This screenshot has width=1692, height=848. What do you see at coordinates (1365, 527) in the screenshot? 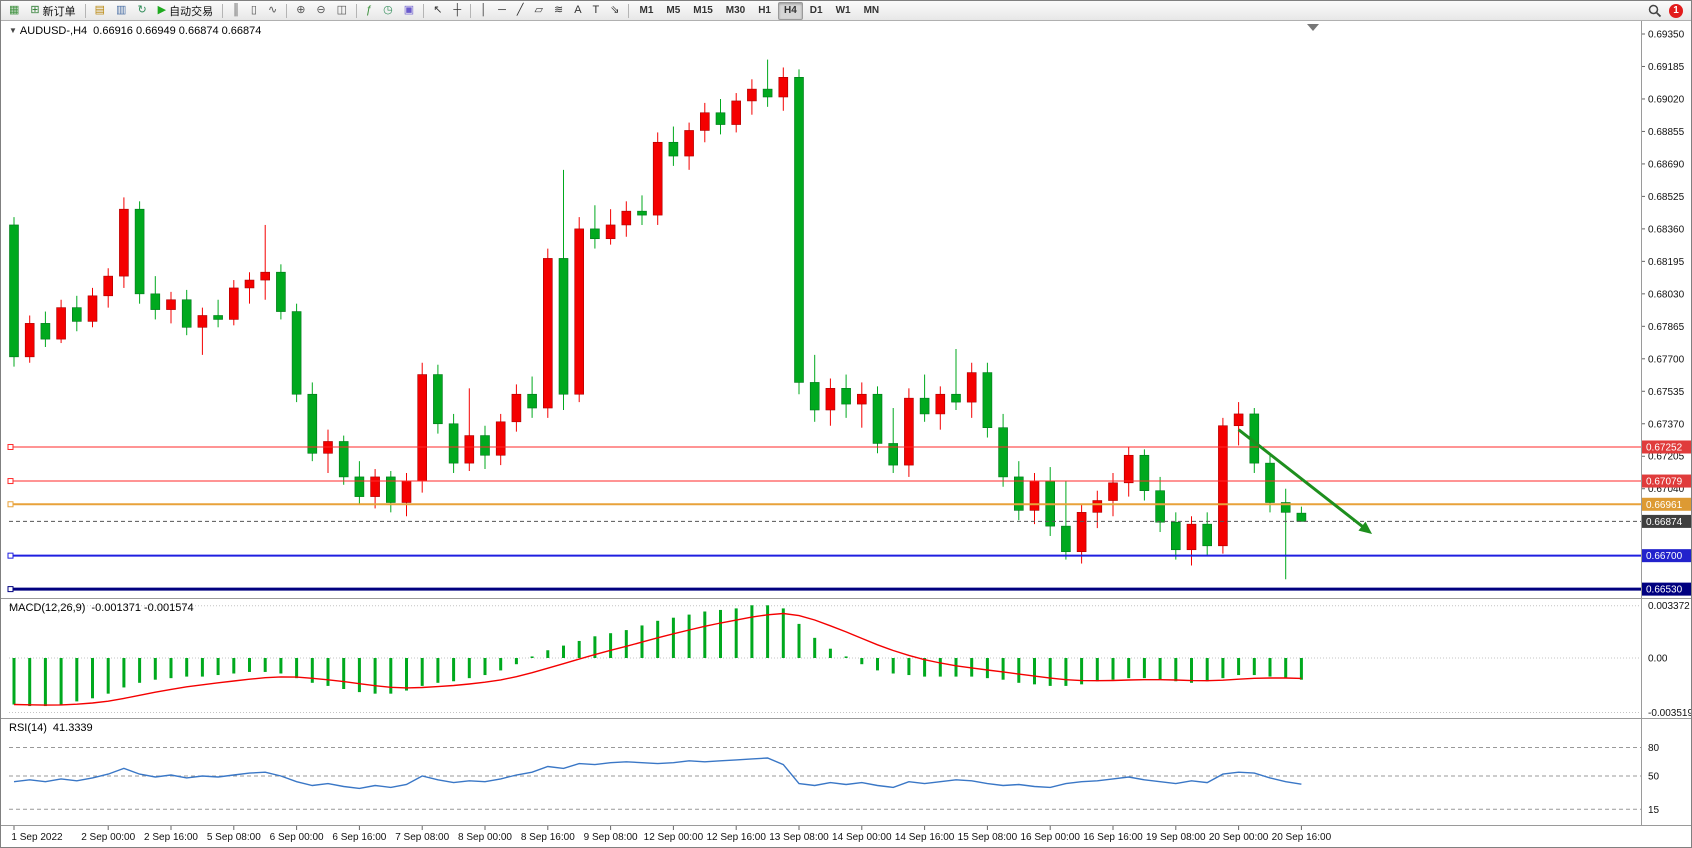
I see `trend-arrow-head` at bounding box center [1365, 527].